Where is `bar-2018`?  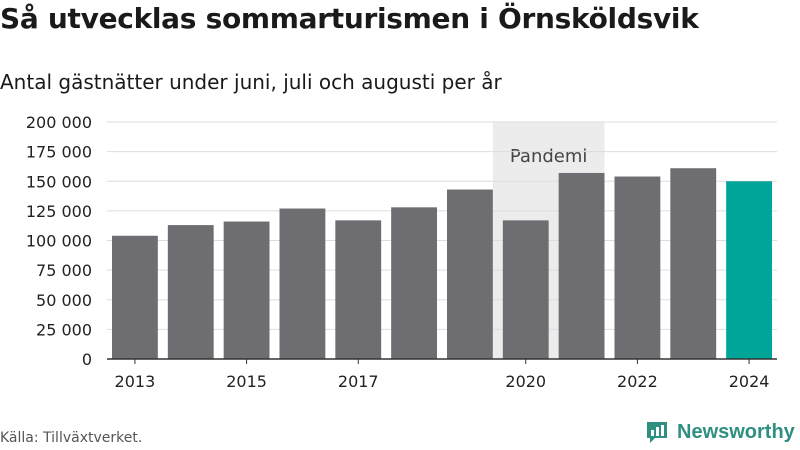
bar-2018 is located at coordinates (414, 283).